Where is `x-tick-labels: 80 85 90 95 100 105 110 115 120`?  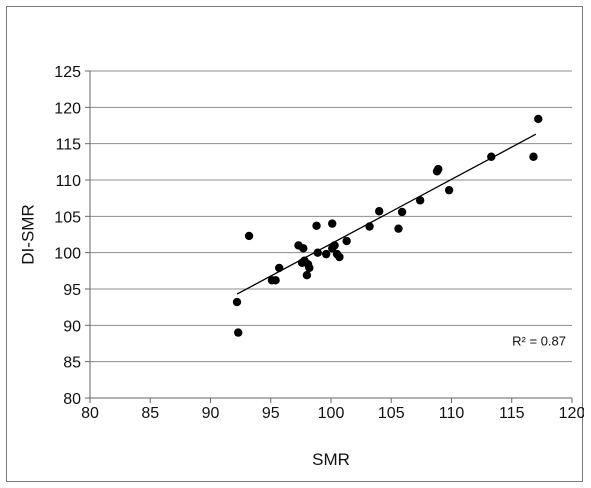 x-tick-labels: 80 85 90 95 100 105 110 115 120 is located at coordinates (332, 413).